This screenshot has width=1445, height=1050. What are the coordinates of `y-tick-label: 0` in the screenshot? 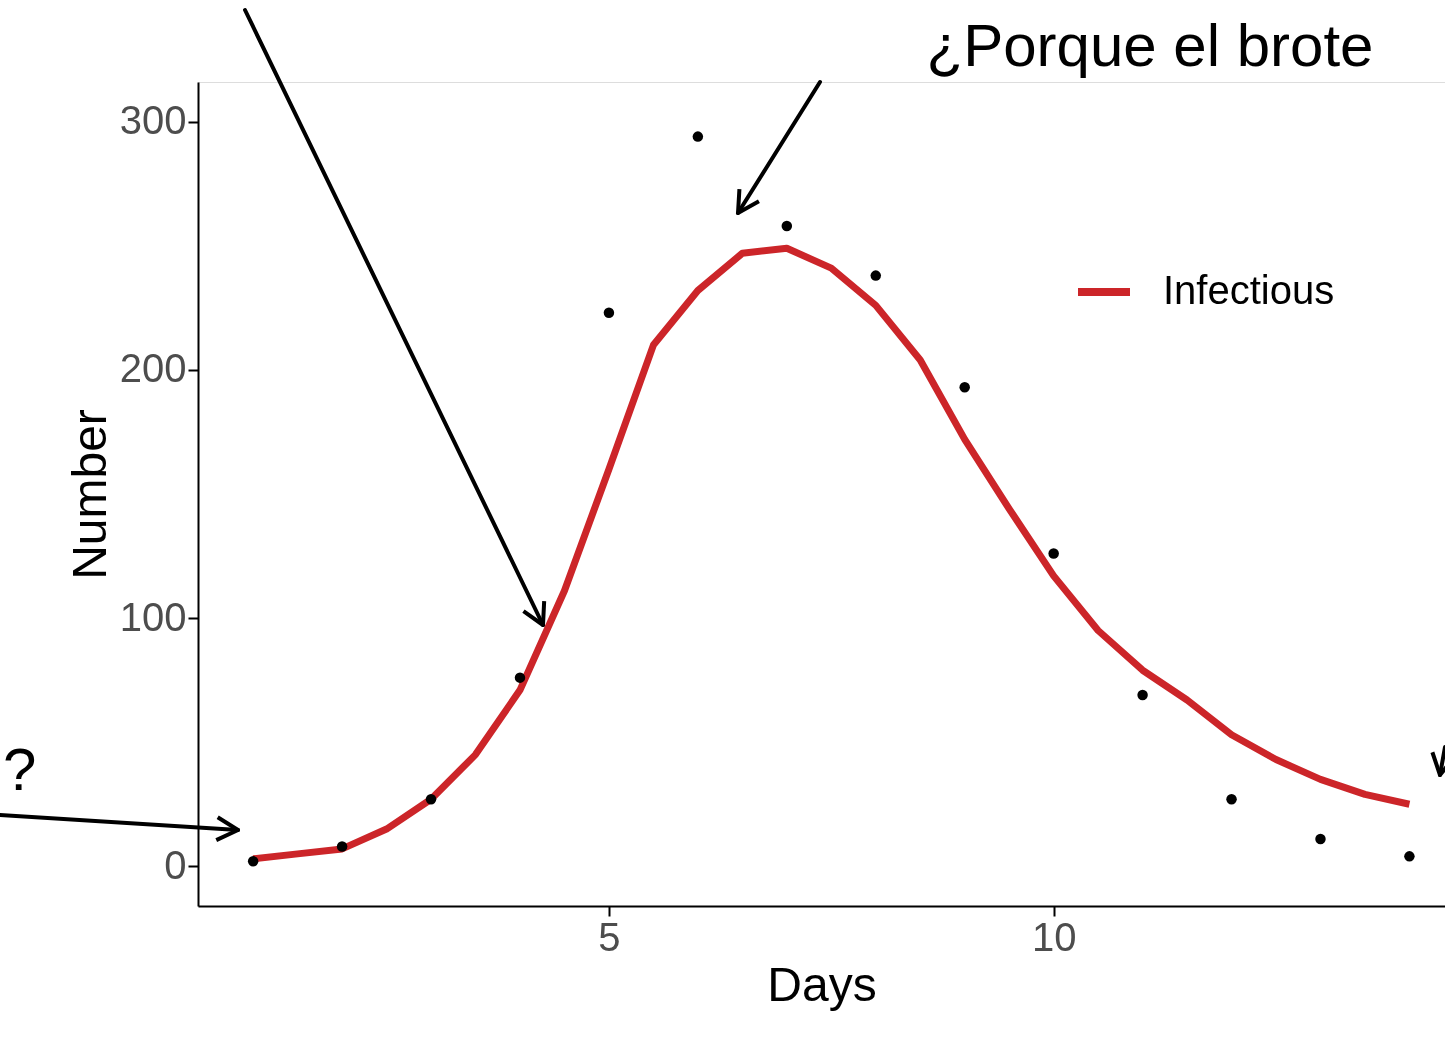 It's located at (175, 864).